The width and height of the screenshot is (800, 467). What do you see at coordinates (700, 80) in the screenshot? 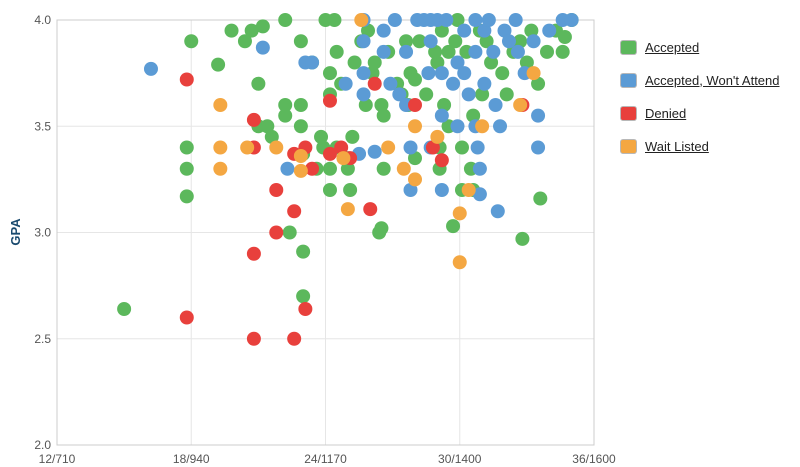
I see `legend-item: Accepted, Won't Attend` at bounding box center [700, 80].